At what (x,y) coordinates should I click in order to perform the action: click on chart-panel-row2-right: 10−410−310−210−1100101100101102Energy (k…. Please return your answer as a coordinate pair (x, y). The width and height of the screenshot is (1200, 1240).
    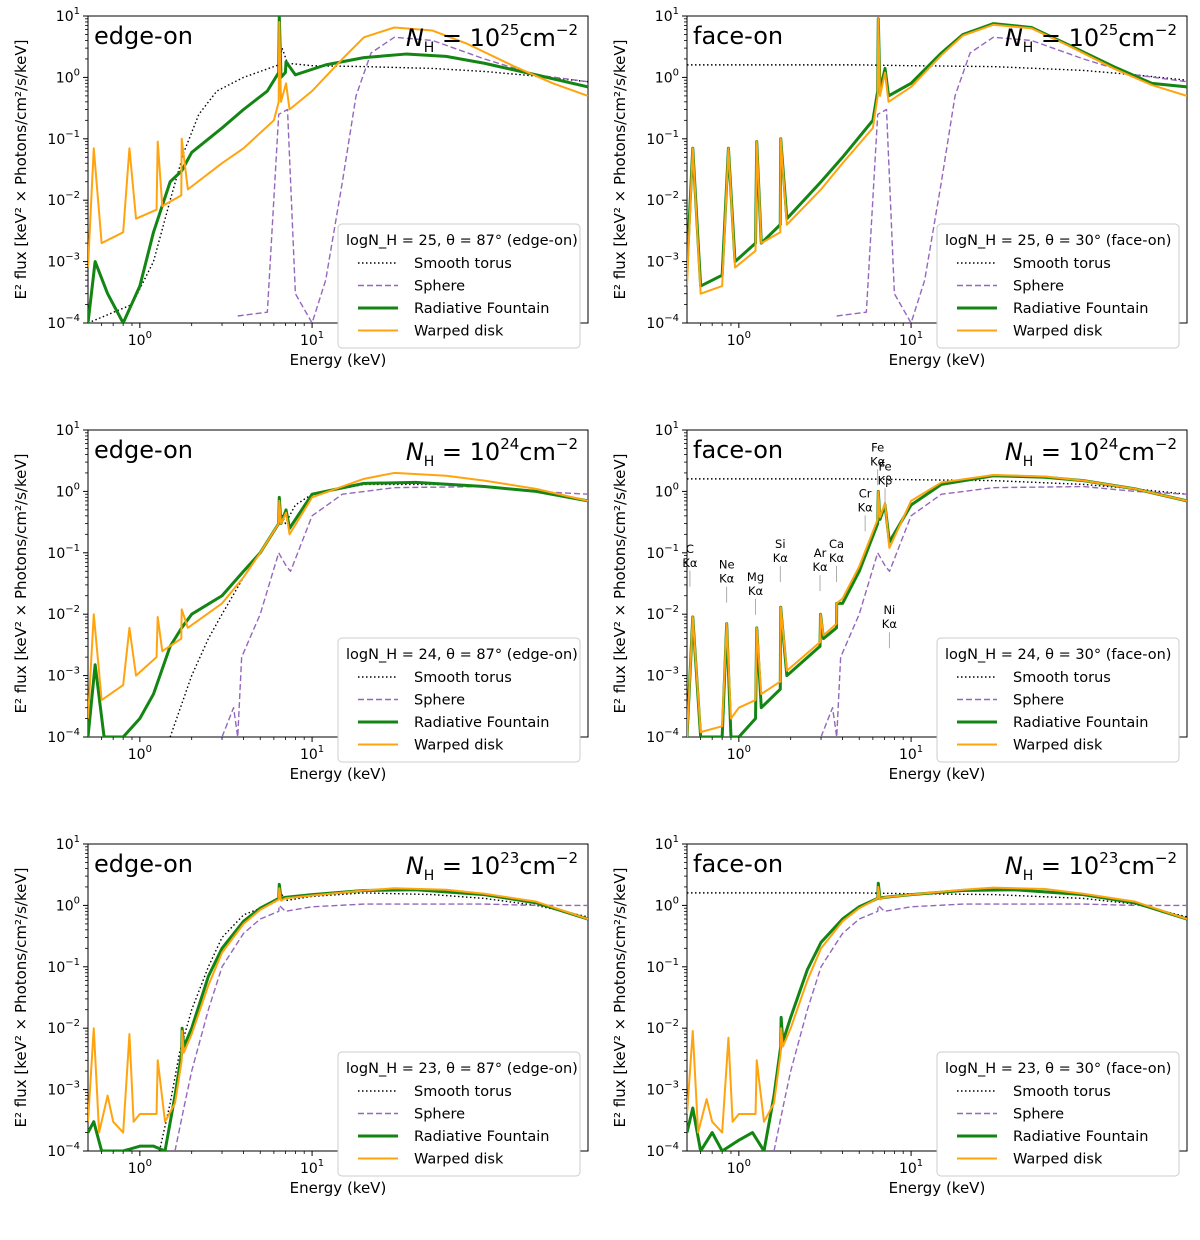
    Looking at the image, I should click on (899, 601).